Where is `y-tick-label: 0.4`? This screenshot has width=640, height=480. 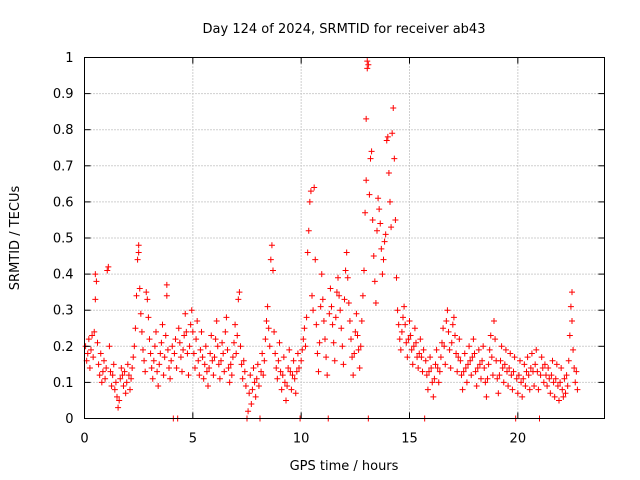 y-tick-label: 0.4 is located at coordinates (63, 275).